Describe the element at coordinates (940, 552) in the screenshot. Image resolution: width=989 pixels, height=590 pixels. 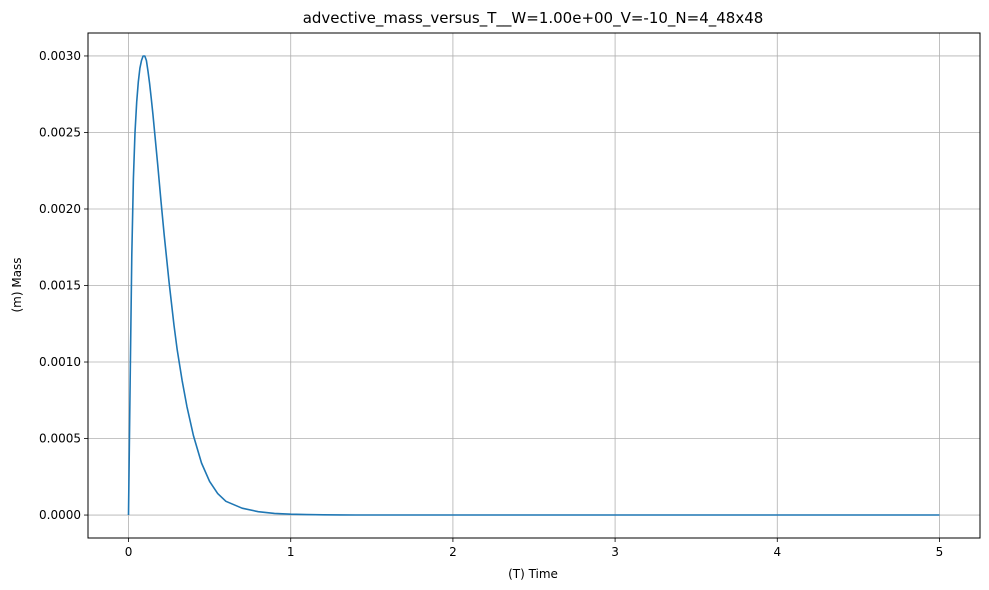
I see `x-tick-label: 5` at that location.